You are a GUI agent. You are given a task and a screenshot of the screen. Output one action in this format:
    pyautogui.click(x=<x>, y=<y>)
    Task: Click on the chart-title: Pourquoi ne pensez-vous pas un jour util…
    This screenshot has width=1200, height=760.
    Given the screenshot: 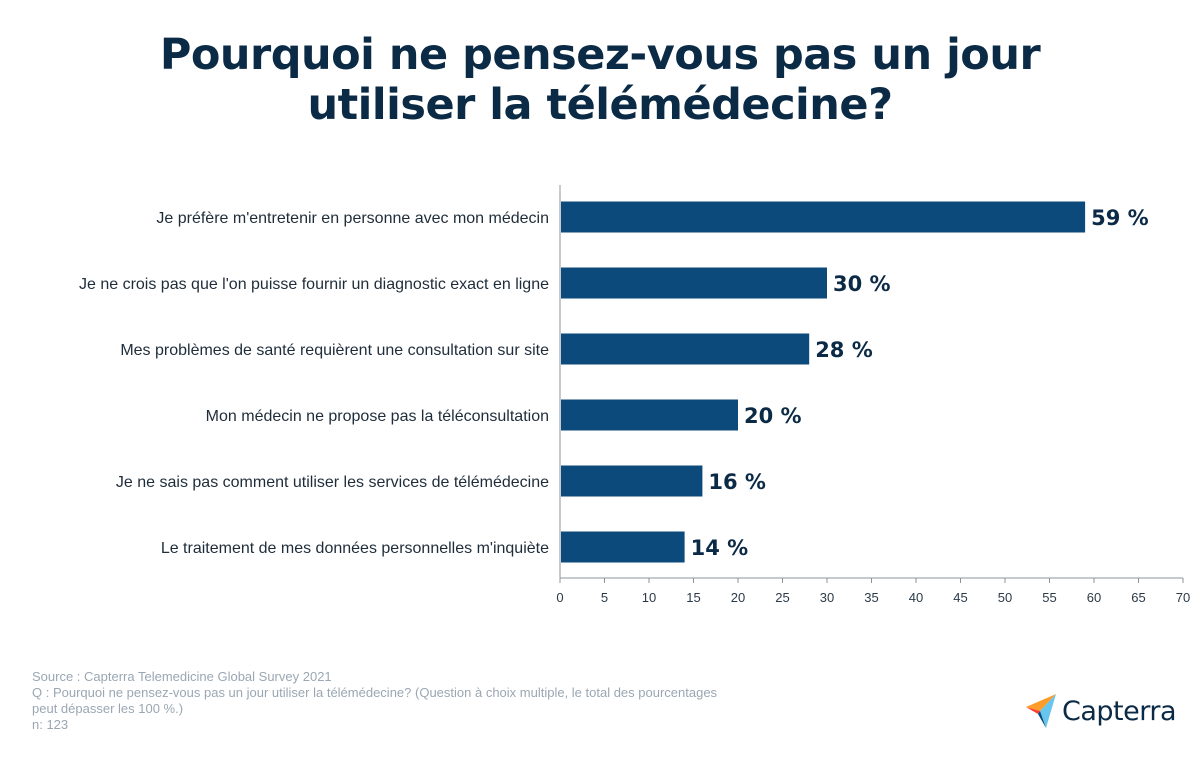 What is the action you would take?
    pyautogui.click(x=600, y=80)
    